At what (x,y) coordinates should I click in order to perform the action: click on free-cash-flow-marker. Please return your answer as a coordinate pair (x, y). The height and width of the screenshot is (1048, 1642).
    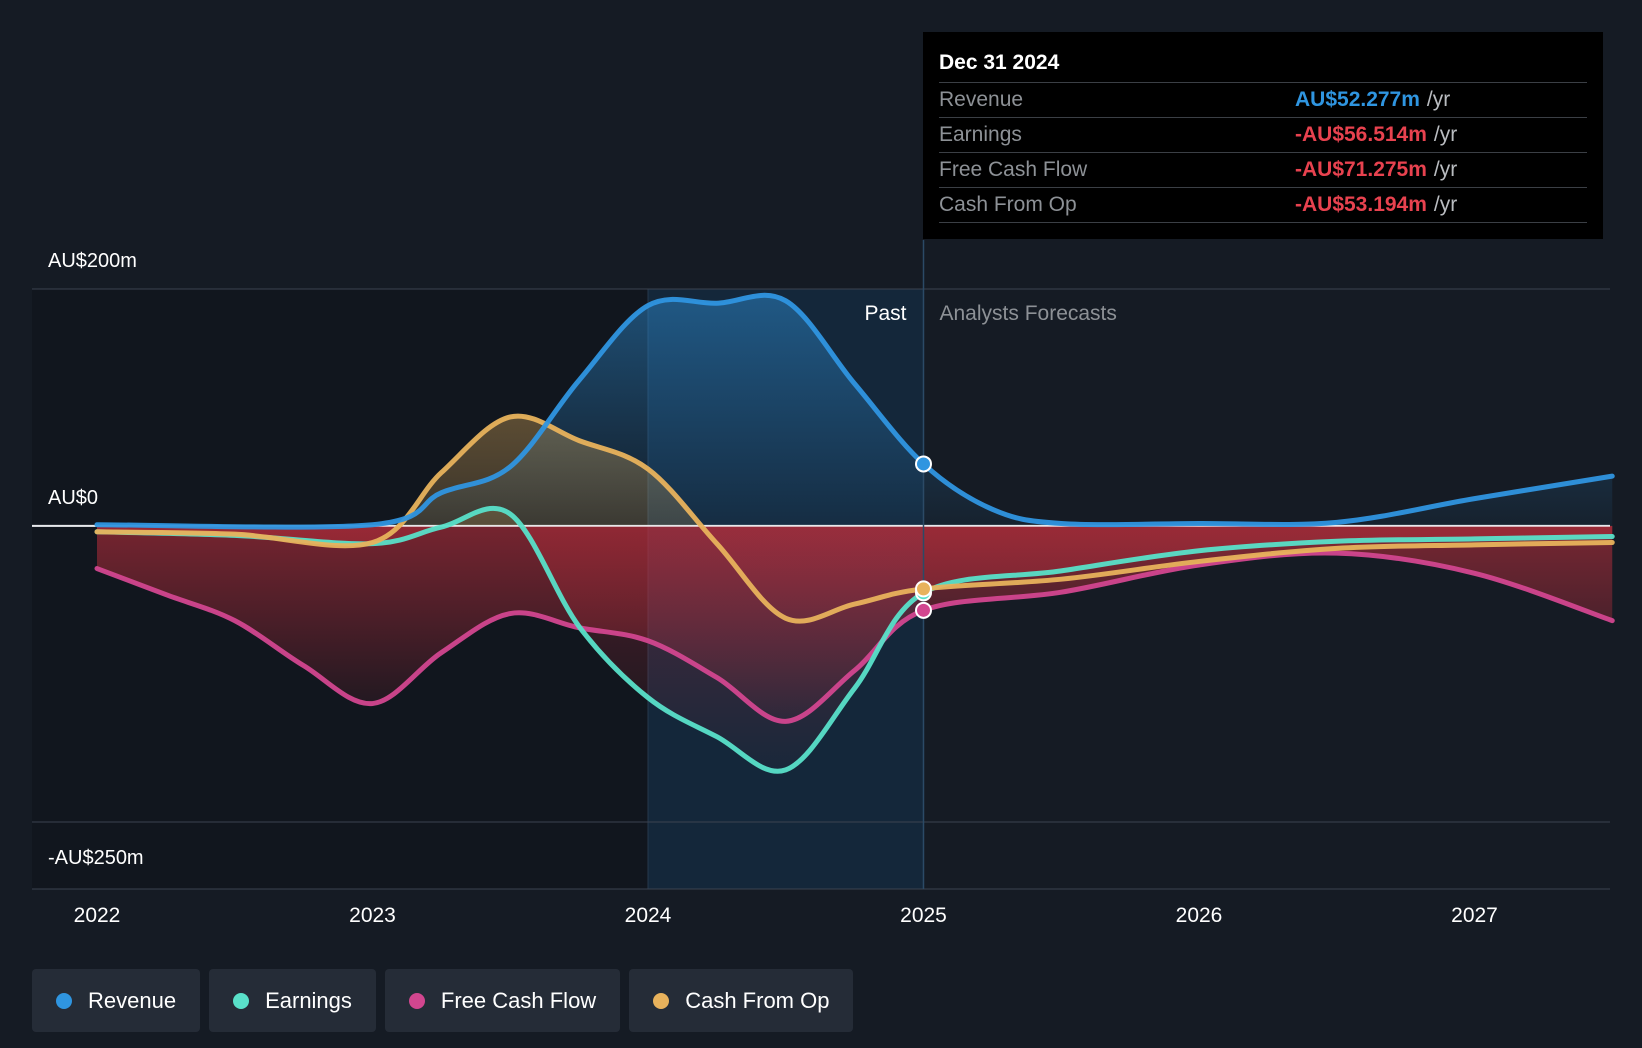
    Looking at the image, I should click on (923, 610).